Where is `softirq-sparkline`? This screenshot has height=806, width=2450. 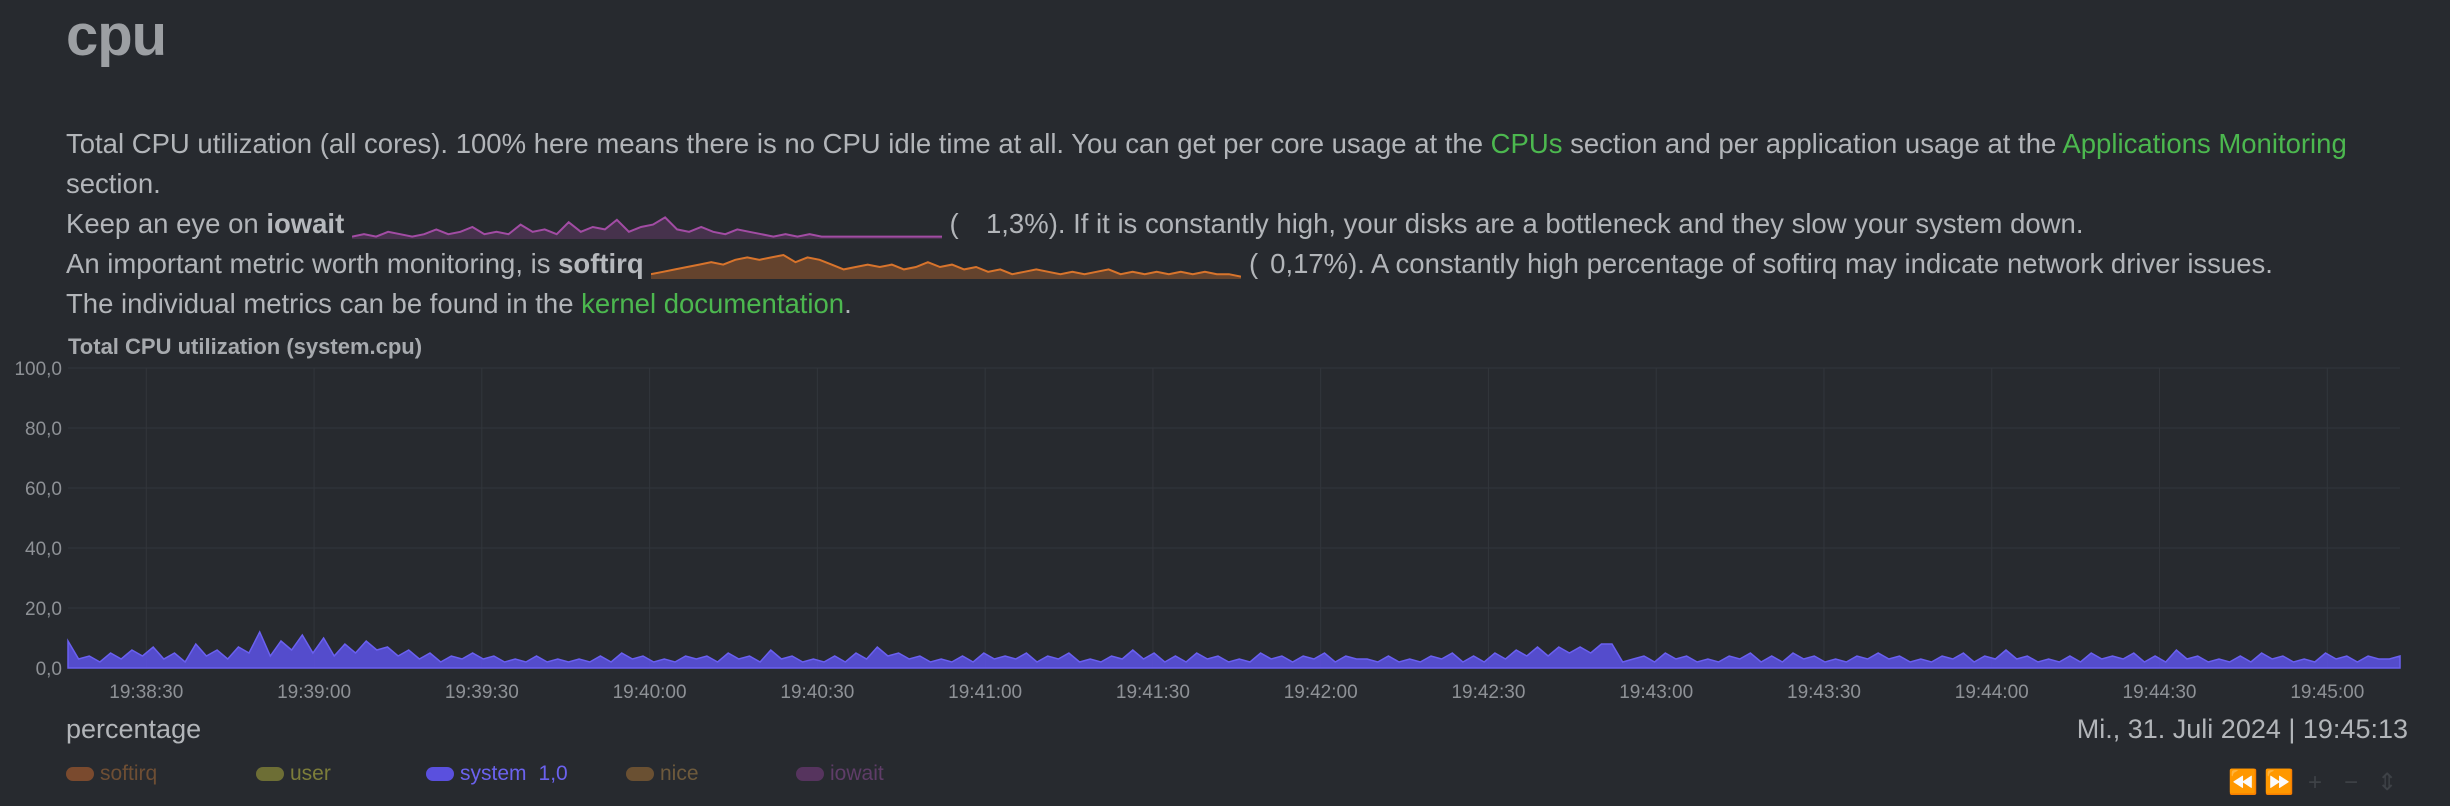 softirq-sparkline is located at coordinates (946, 266).